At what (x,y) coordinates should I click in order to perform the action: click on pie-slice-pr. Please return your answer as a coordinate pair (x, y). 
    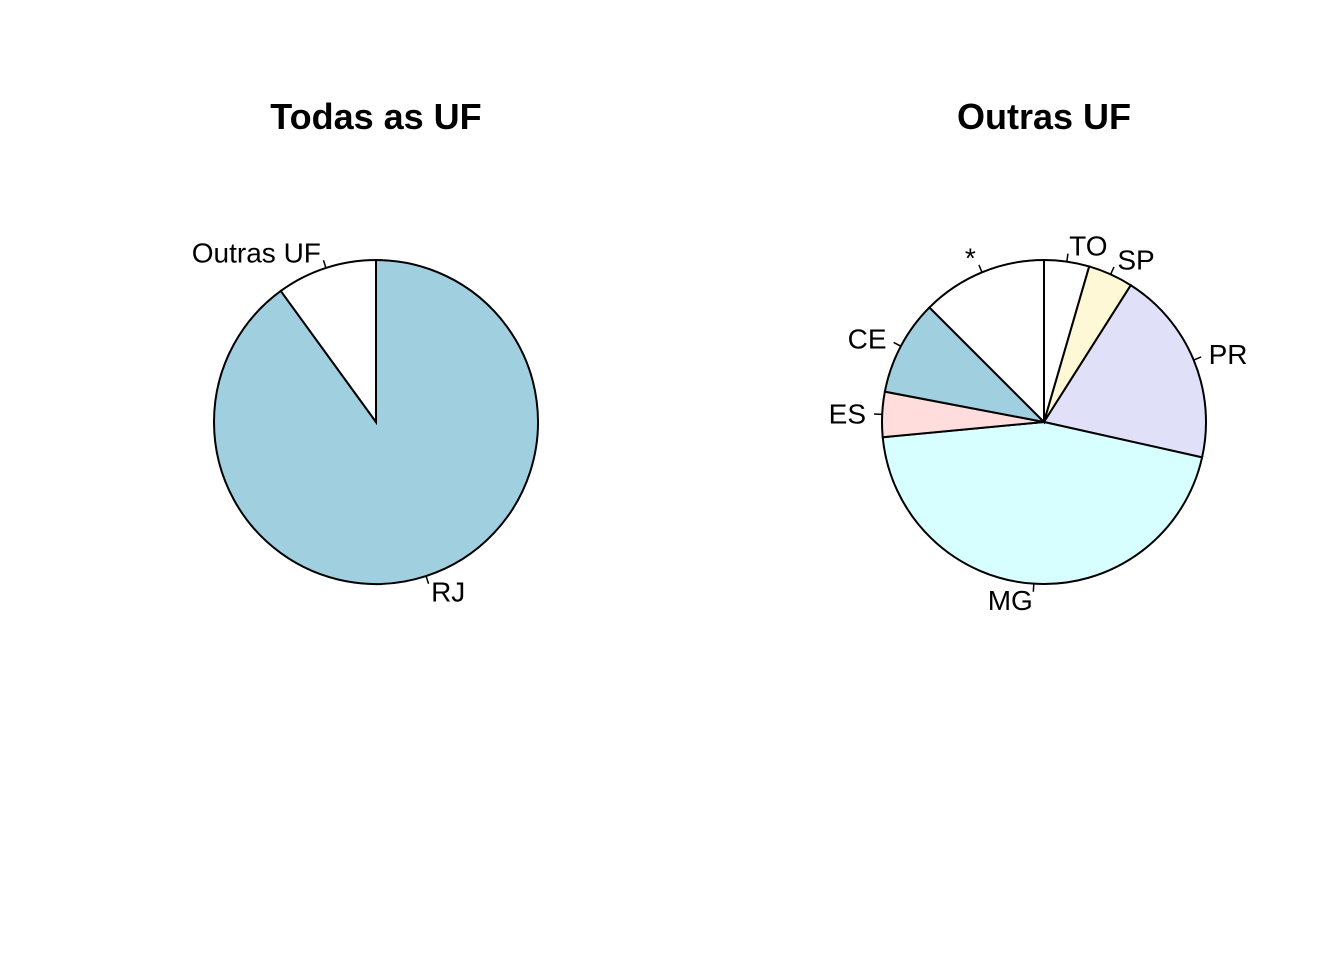
    Looking at the image, I should click on (1124, 371).